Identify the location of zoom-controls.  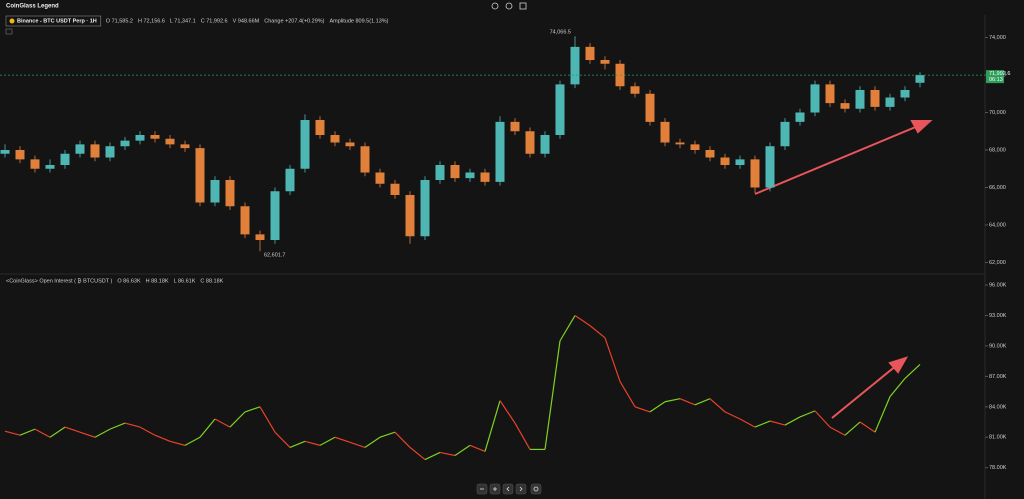
(509, 489).